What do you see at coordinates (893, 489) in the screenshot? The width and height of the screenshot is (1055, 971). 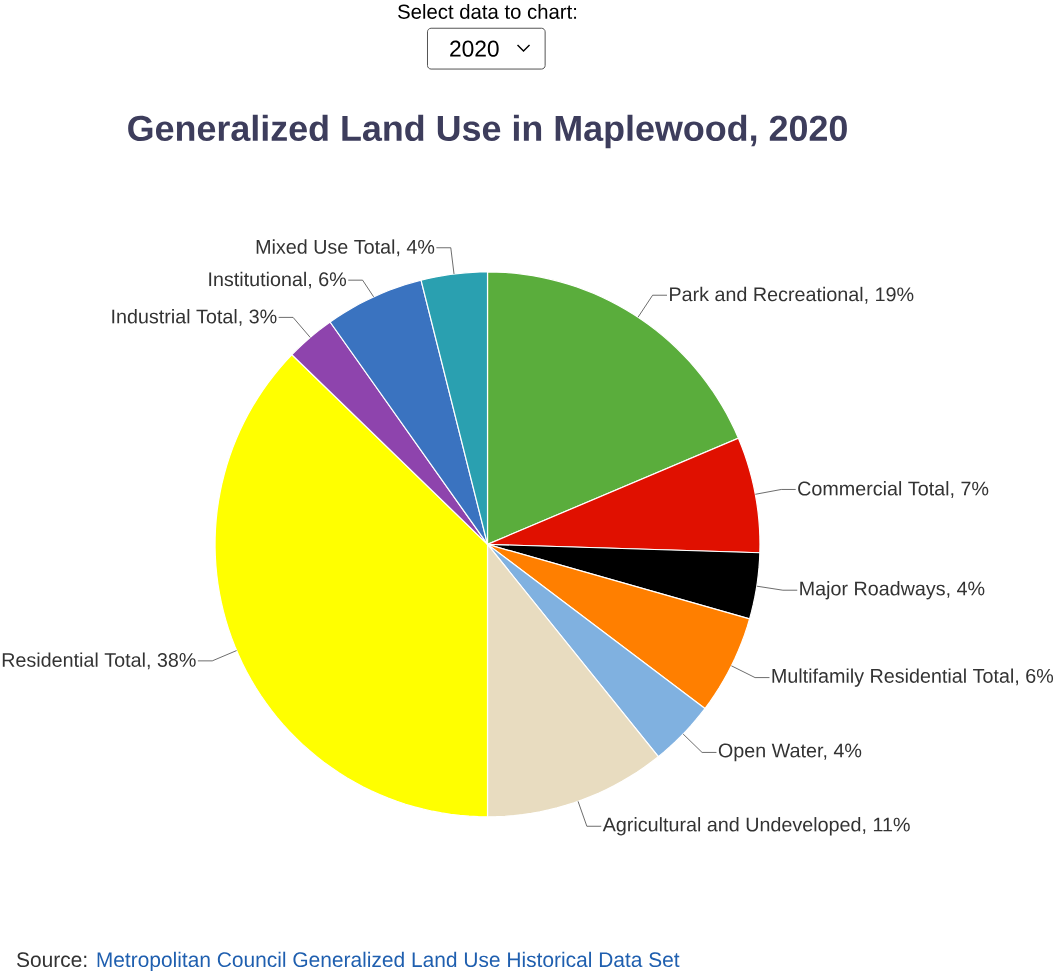 I see `slice-label: Commercial Total, 7%` at bounding box center [893, 489].